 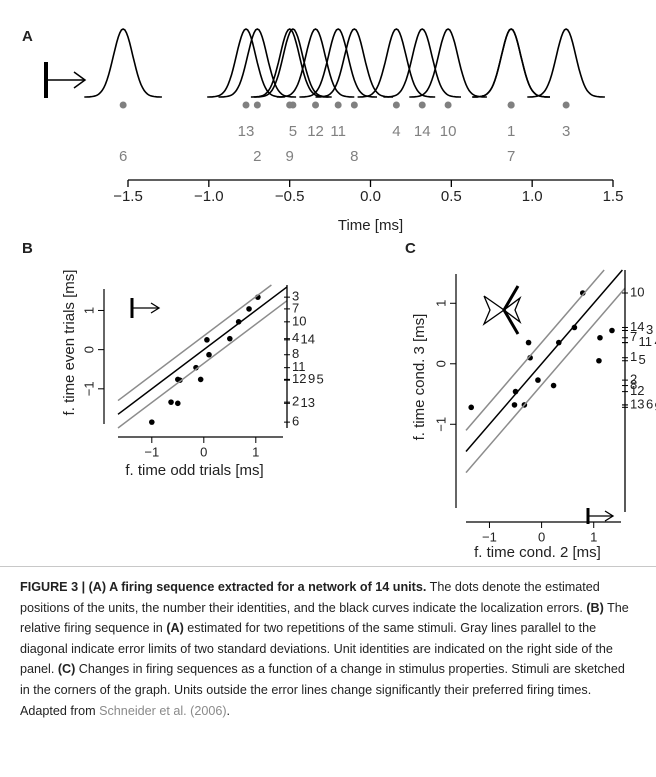 What do you see at coordinates (594, 608) in the screenshot?
I see `caption-bold: (B)` at bounding box center [594, 608].